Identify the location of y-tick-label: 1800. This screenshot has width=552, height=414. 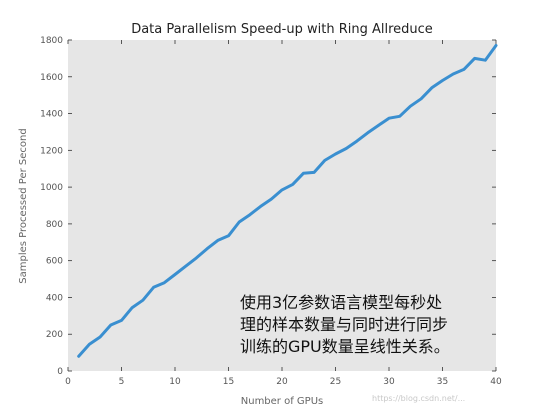
(51, 41).